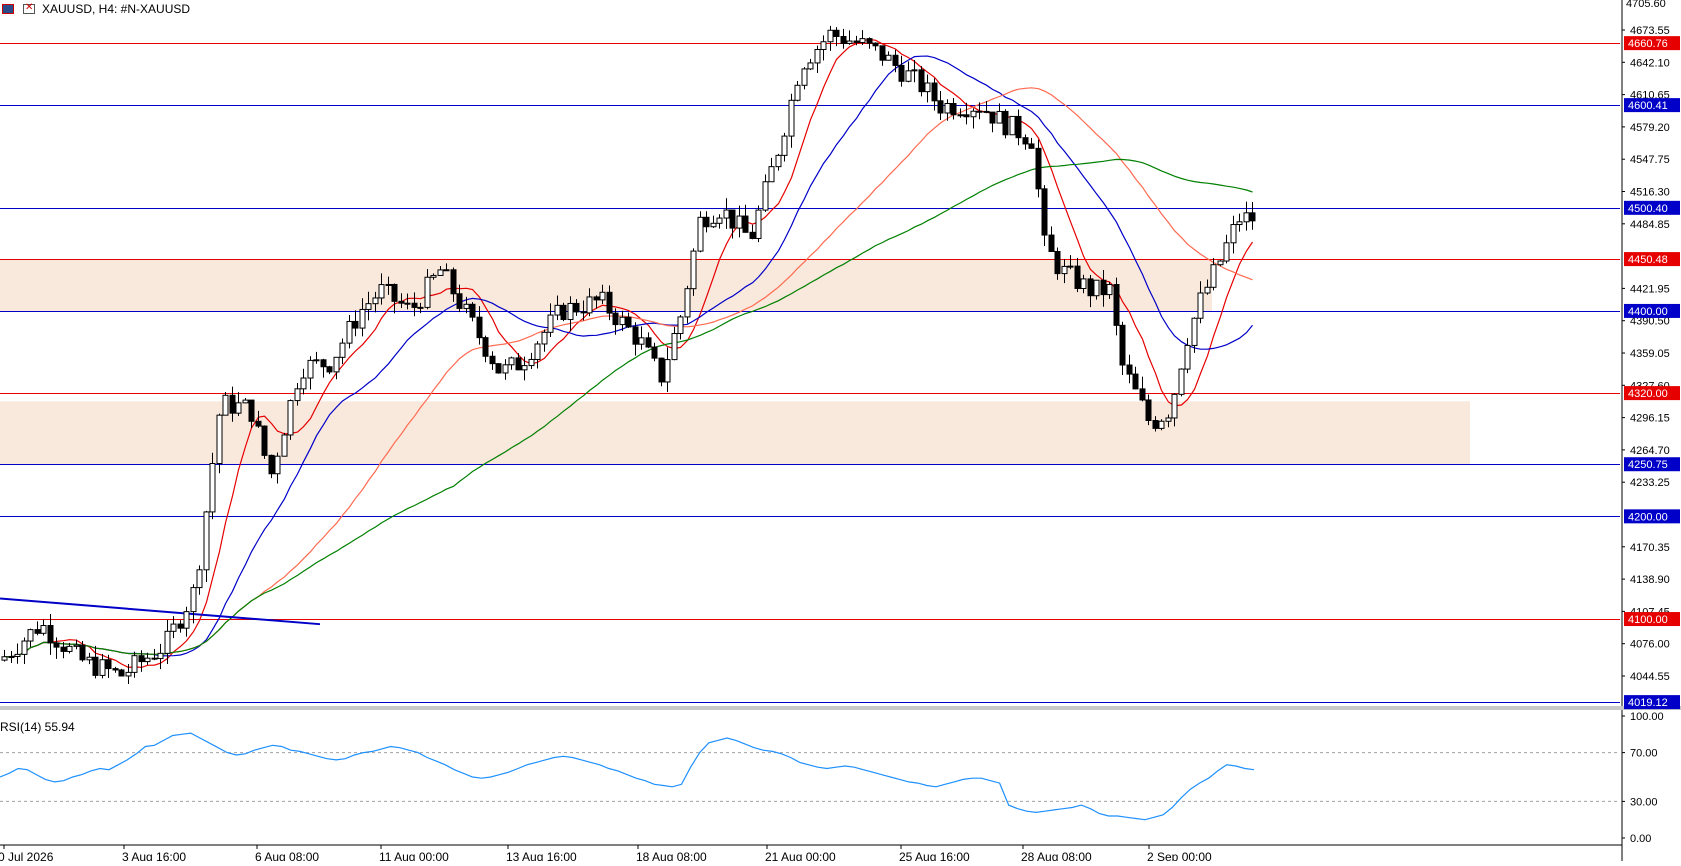 The height and width of the screenshot is (866, 1681). Describe the element at coordinates (1640, 839) in the screenshot. I see `rsi-tick-label: 0.00` at that location.